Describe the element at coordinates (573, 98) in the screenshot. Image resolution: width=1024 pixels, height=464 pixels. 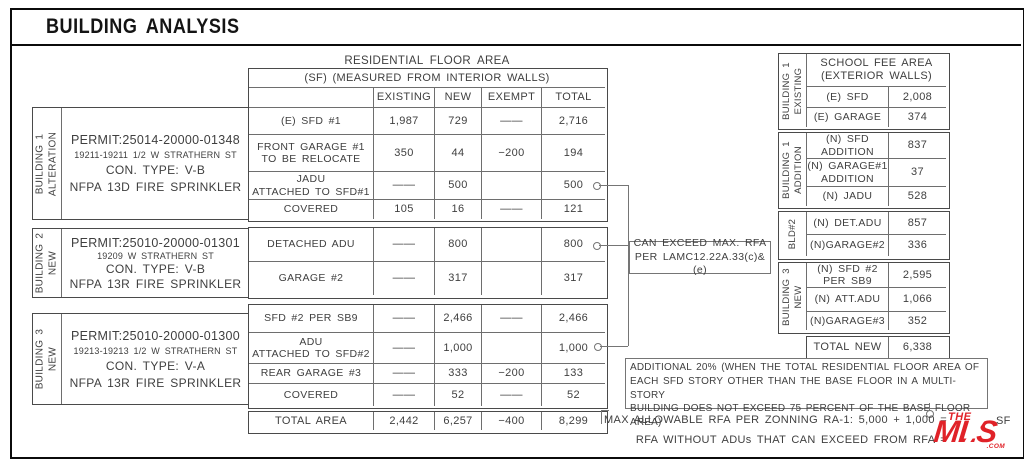
I see `rfa-colhead-total: TOTAL` at that location.